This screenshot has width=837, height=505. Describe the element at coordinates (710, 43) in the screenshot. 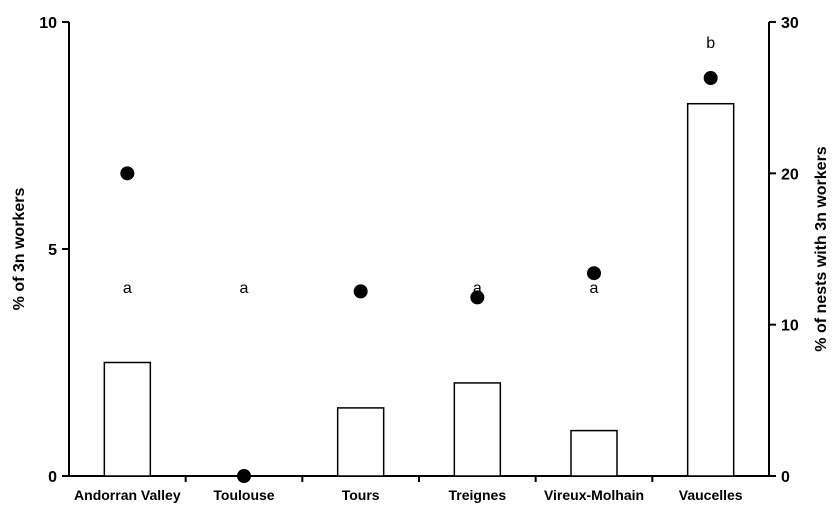

I see `significance-letter-5: b` at that location.